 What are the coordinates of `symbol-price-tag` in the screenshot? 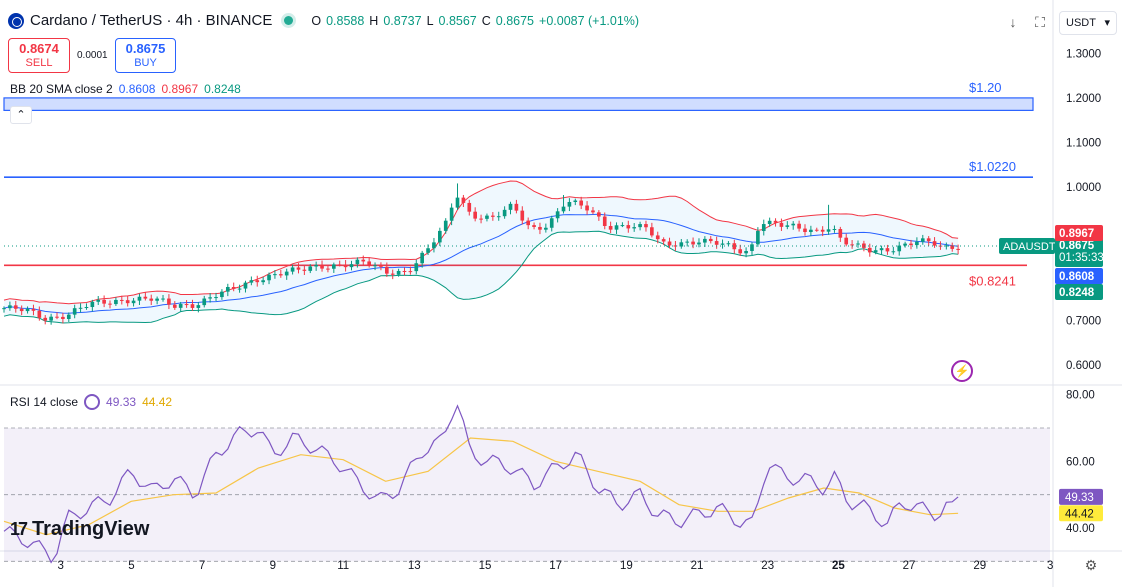 It's located at (1027, 246).